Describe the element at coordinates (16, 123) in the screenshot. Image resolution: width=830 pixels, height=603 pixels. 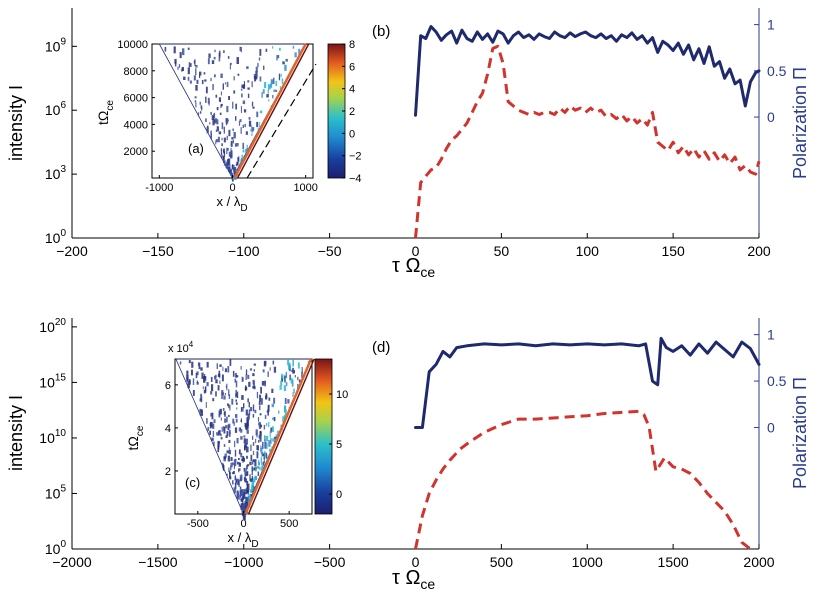
I see `y-axis-label: intensity I` at that location.